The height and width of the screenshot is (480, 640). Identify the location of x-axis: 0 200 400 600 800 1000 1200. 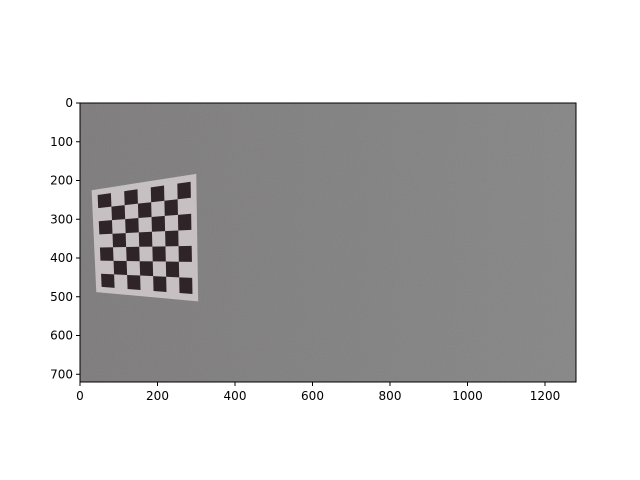
(318, 392).